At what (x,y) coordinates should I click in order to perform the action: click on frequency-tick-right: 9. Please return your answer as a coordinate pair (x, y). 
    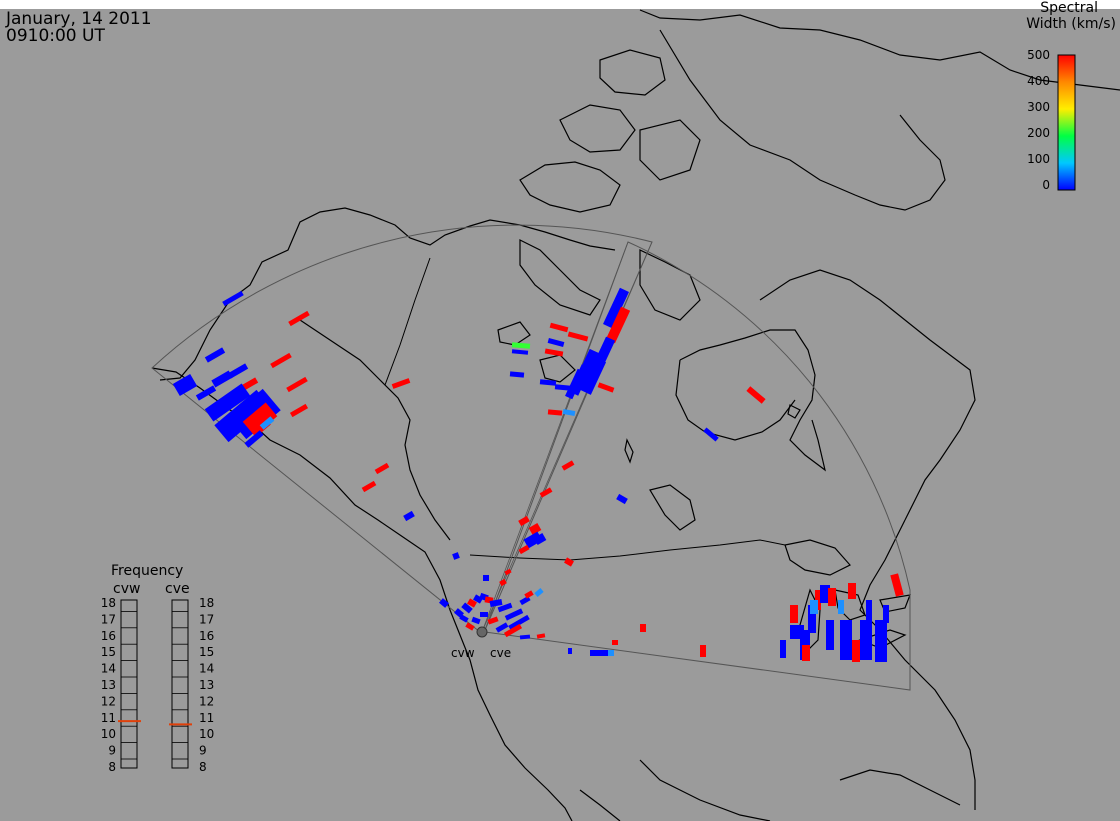
    Looking at the image, I should click on (203, 751).